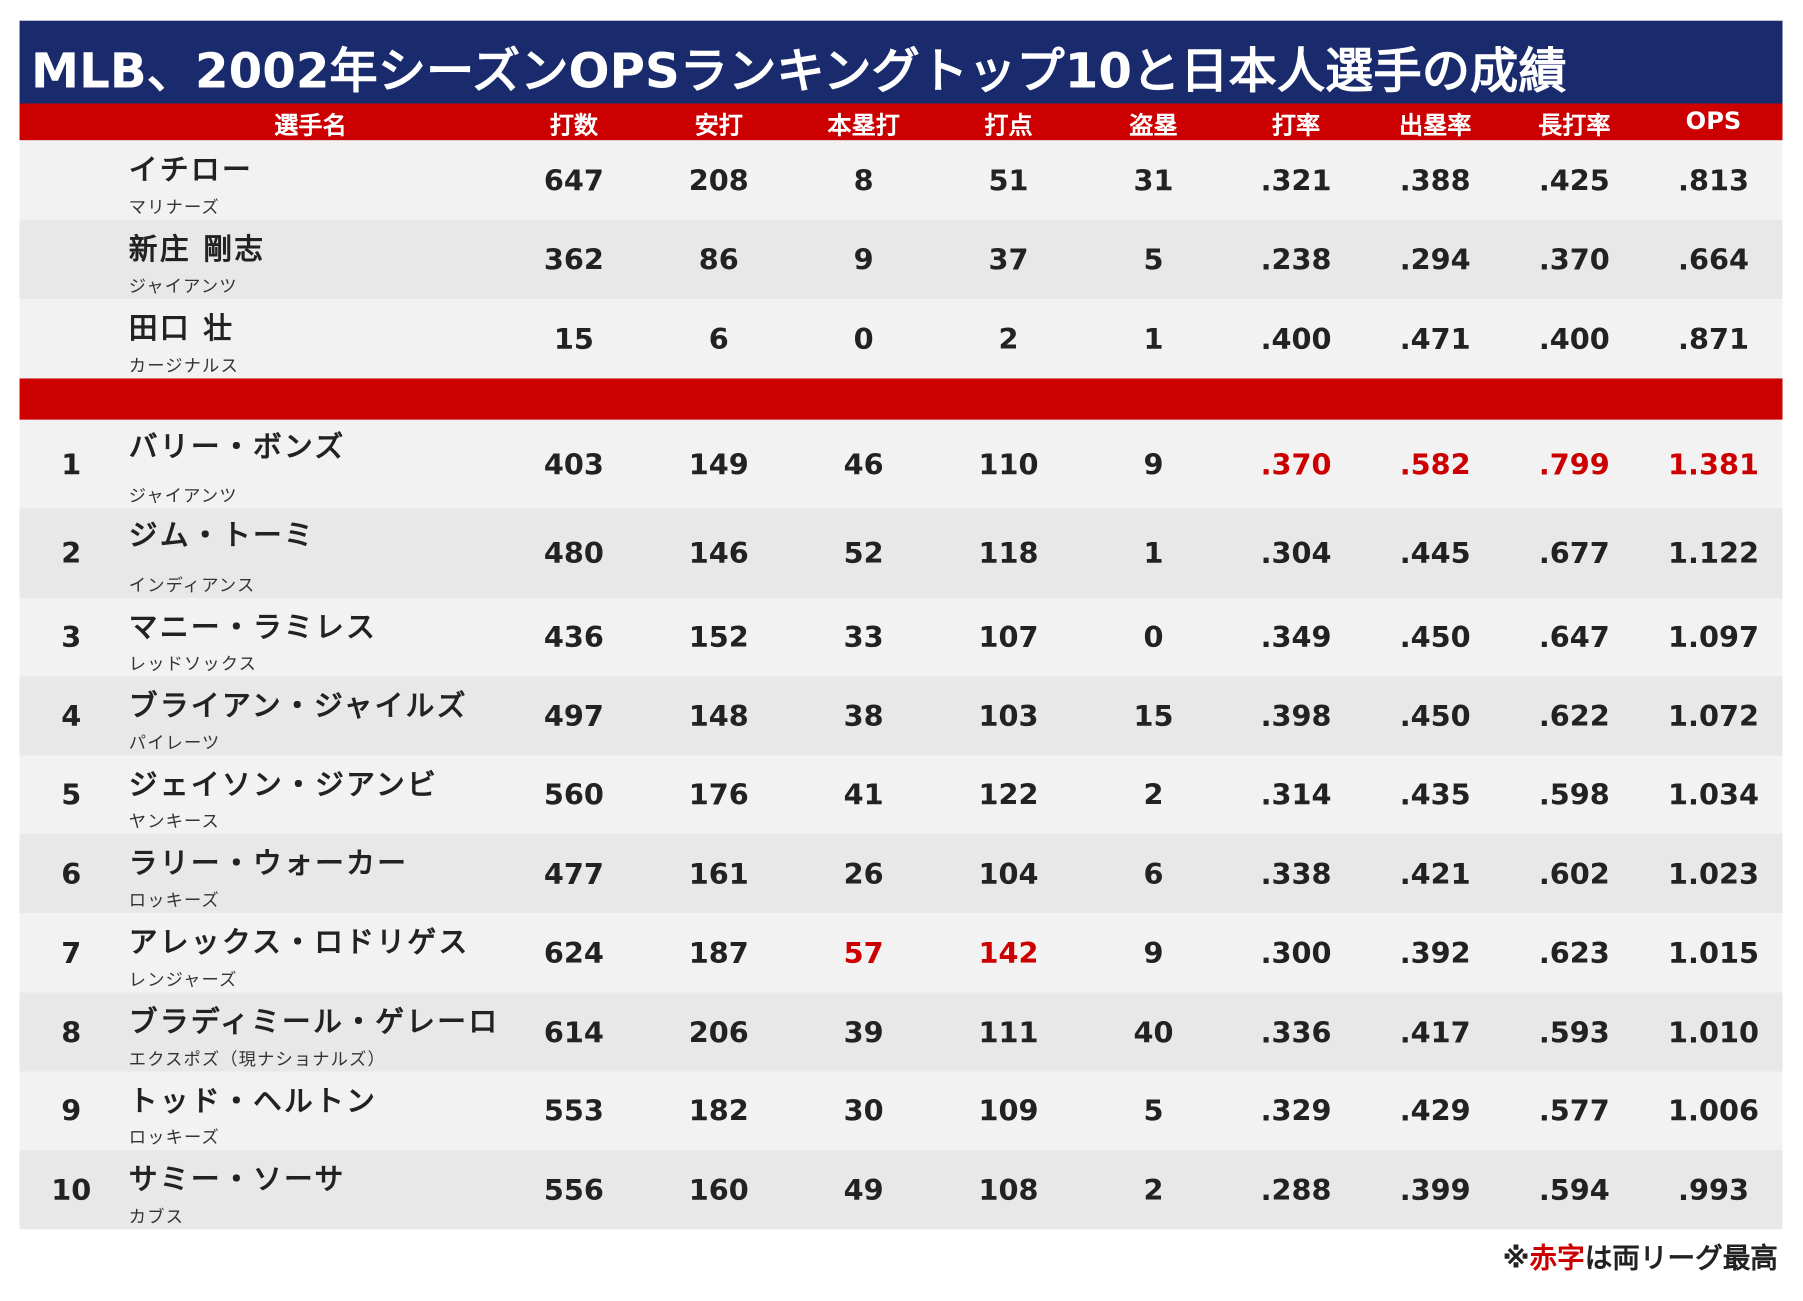 This screenshot has height=1301, width=1803. Describe the element at coordinates (901, 180) in the screenshot. I see `table-row: イチロー マリナーズ 647 208 8 51 31 .321 .388 .425 .813` at that location.